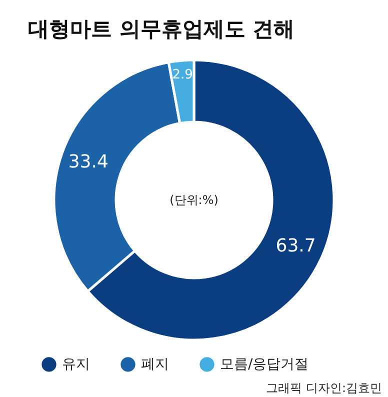 The height and width of the screenshot is (397, 388). What do you see at coordinates (324, 388) in the screenshot?
I see `text: 그래픽 디자인:김효민` at bounding box center [324, 388].